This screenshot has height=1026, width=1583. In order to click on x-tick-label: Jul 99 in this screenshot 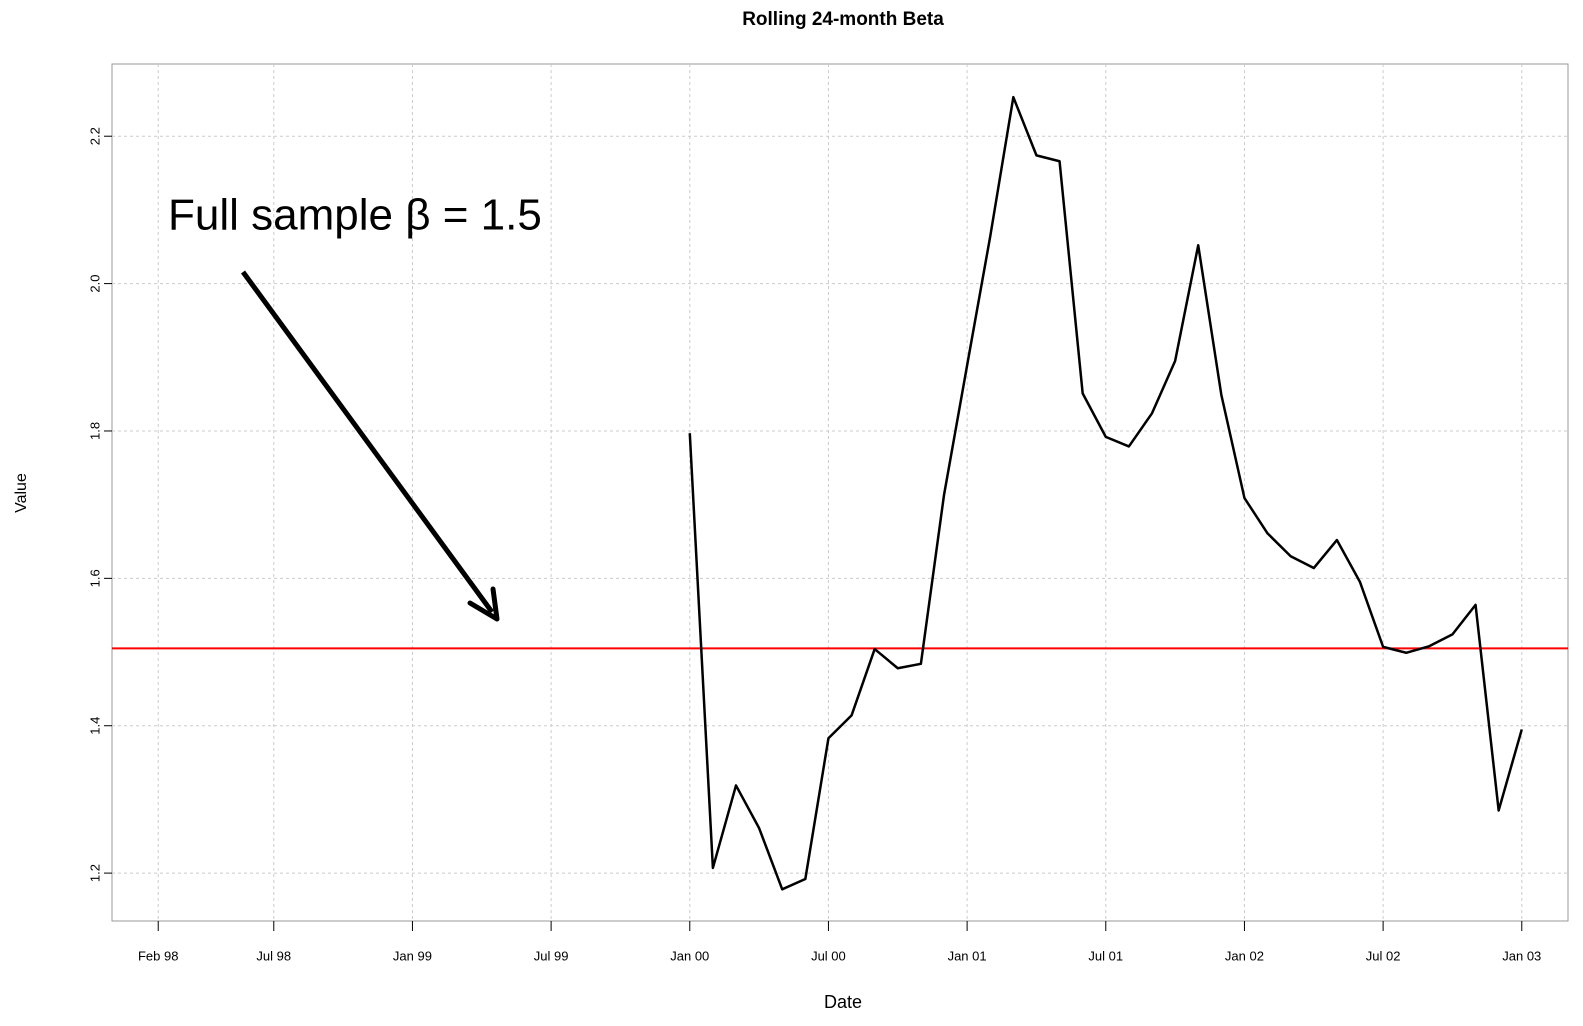, I will do `click(551, 955)`.